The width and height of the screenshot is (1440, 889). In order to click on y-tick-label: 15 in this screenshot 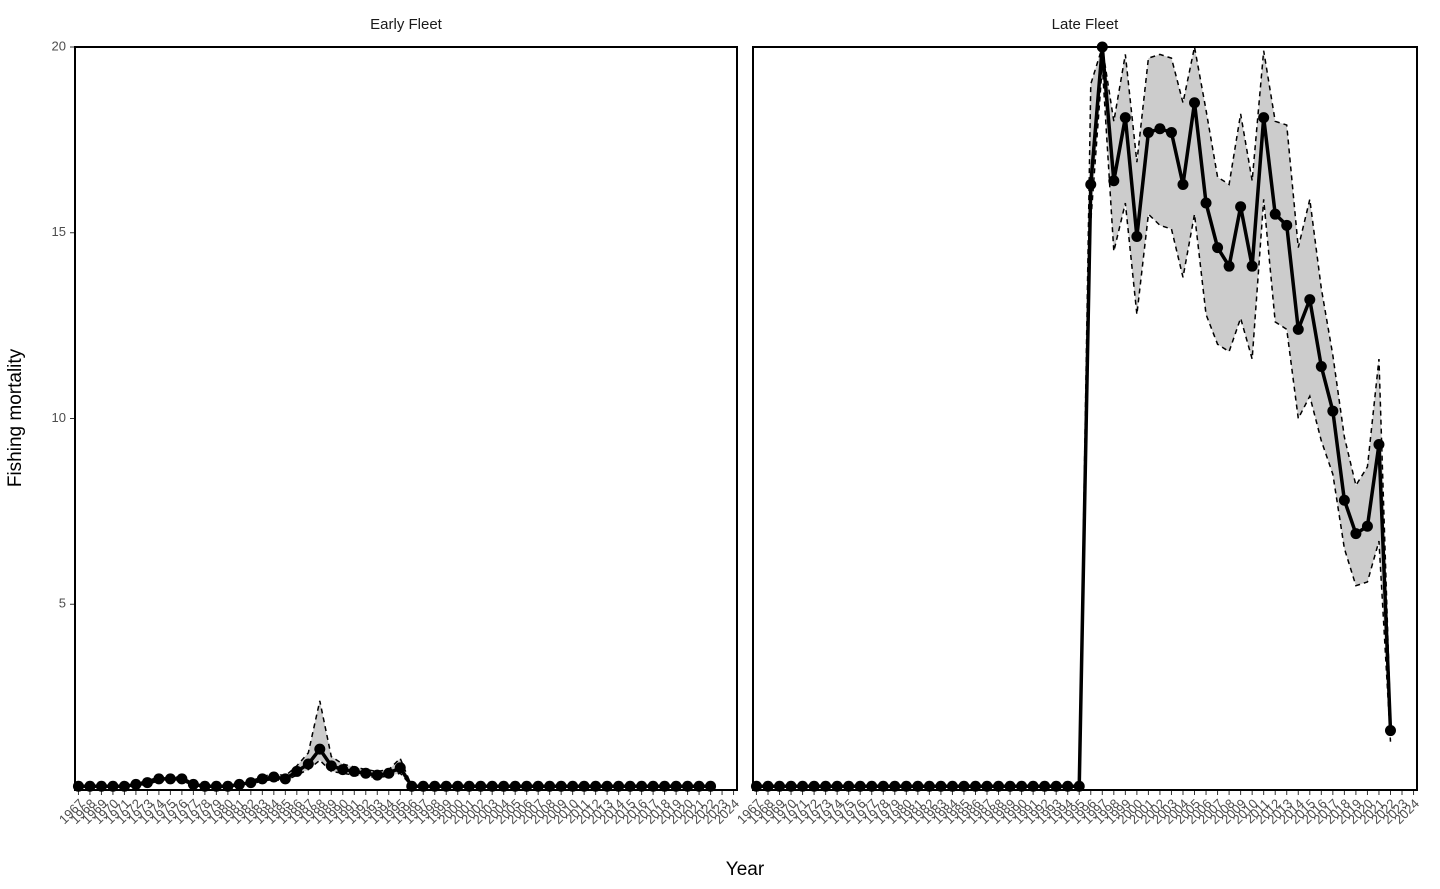, I will do `click(59, 231)`.